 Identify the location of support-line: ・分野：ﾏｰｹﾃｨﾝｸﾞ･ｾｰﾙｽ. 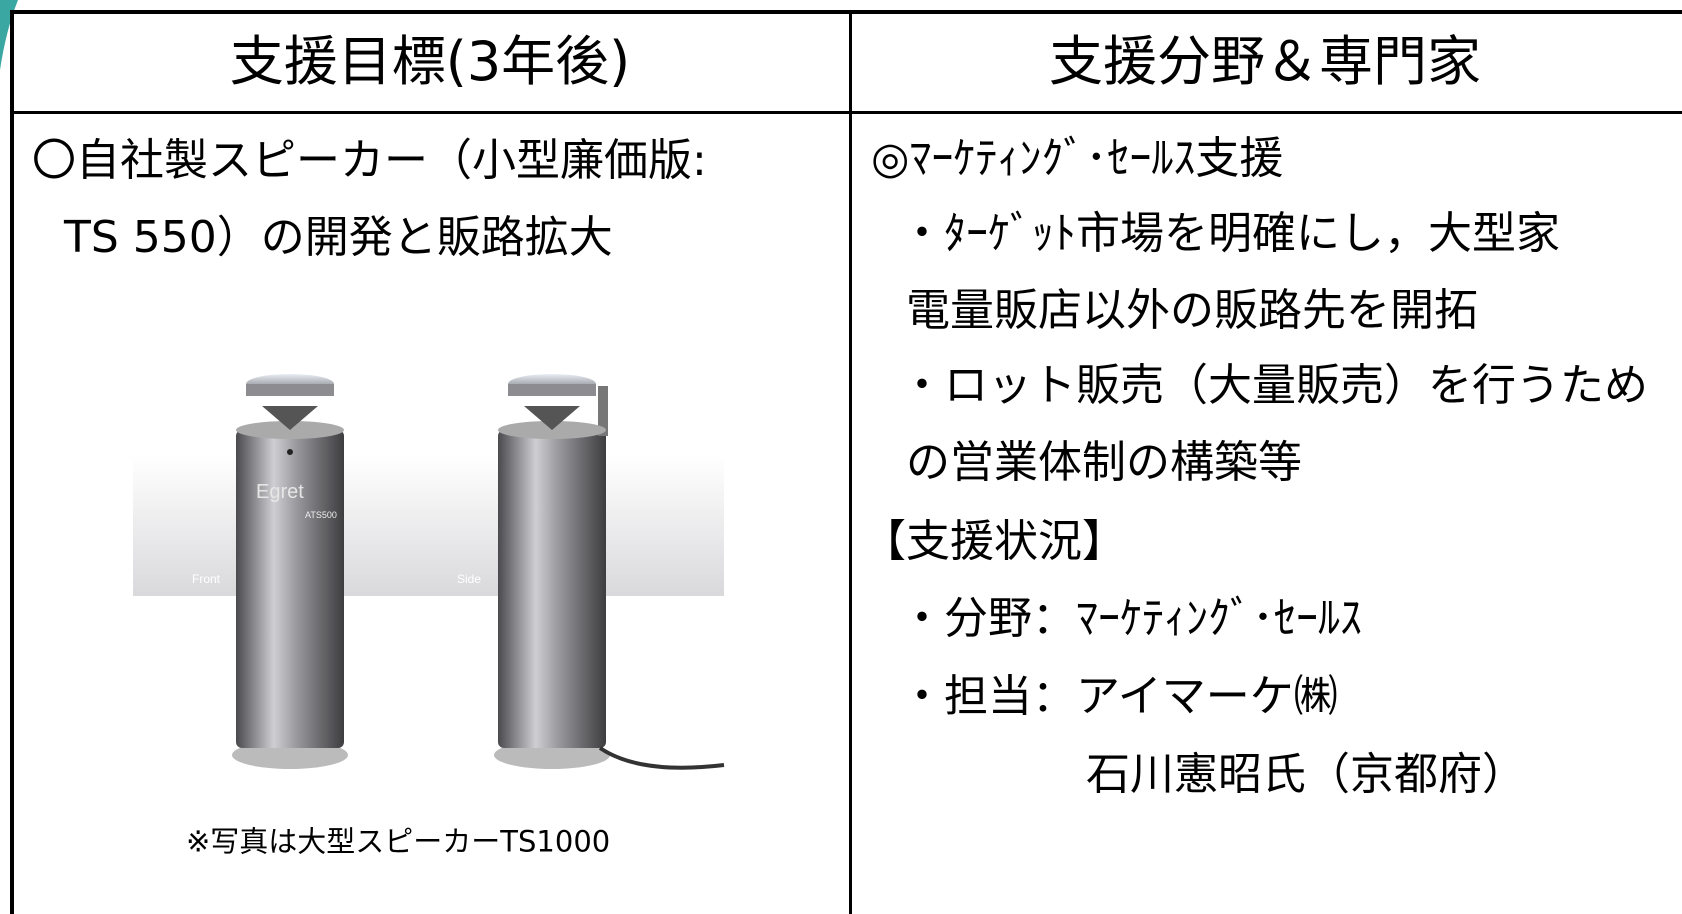
(1131, 618).